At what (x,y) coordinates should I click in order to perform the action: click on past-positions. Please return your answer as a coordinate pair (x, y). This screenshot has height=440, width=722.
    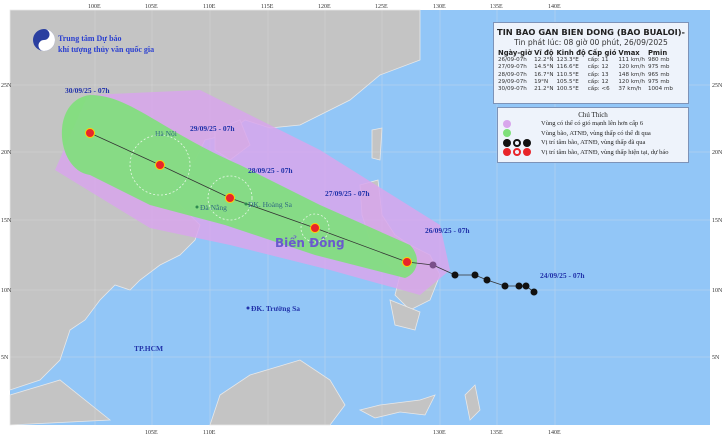
    Looking at the image, I should click on (483, 278).